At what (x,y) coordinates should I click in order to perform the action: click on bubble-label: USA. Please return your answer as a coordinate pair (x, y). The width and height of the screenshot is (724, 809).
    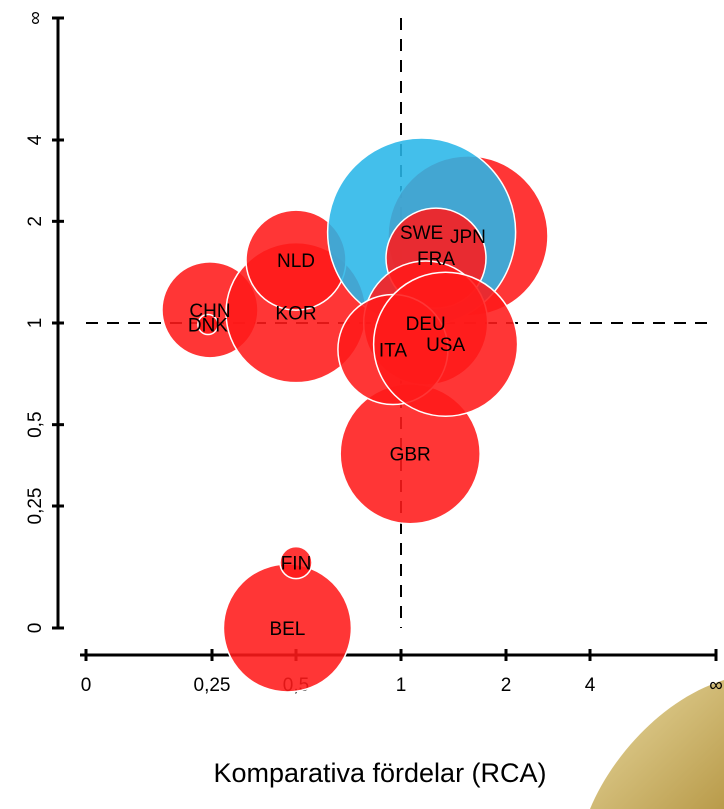
    Looking at the image, I should click on (445, 345).